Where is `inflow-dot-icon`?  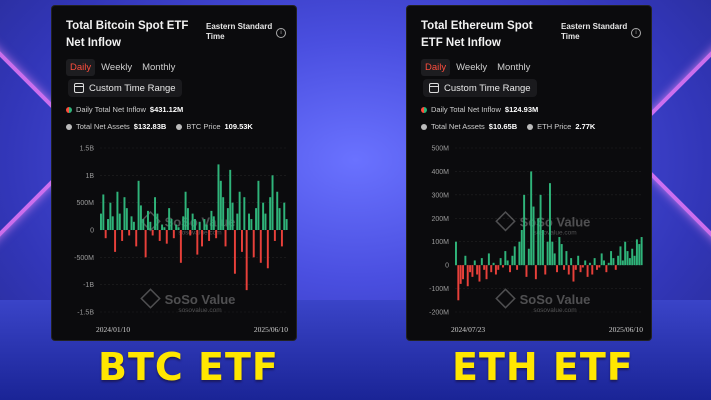
inflow-dot-icon is located at coordinates (424, 109).